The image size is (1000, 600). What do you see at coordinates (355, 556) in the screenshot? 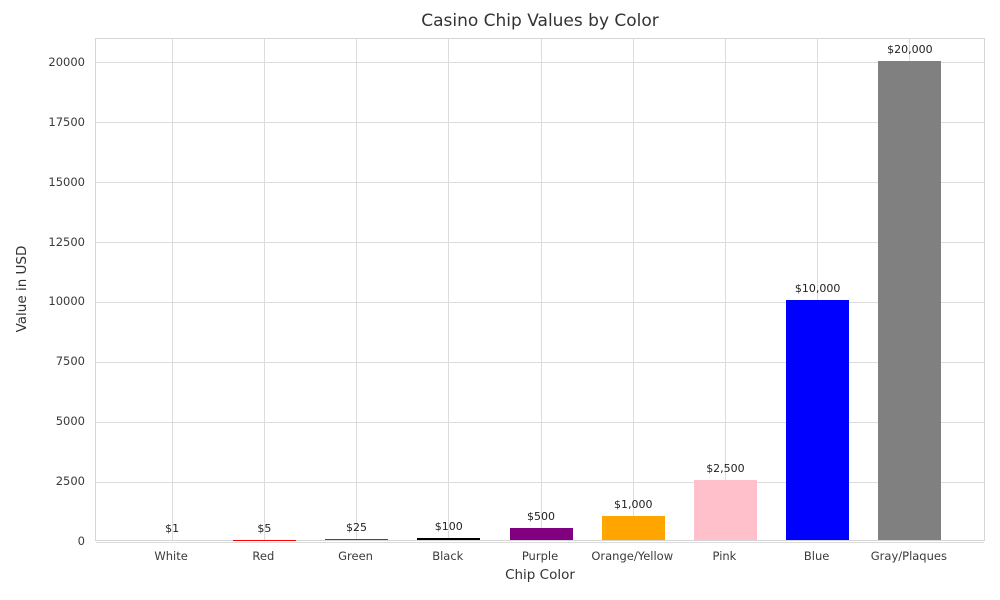
I see `x-tick-label: Green` at bounding box center [355, 556].